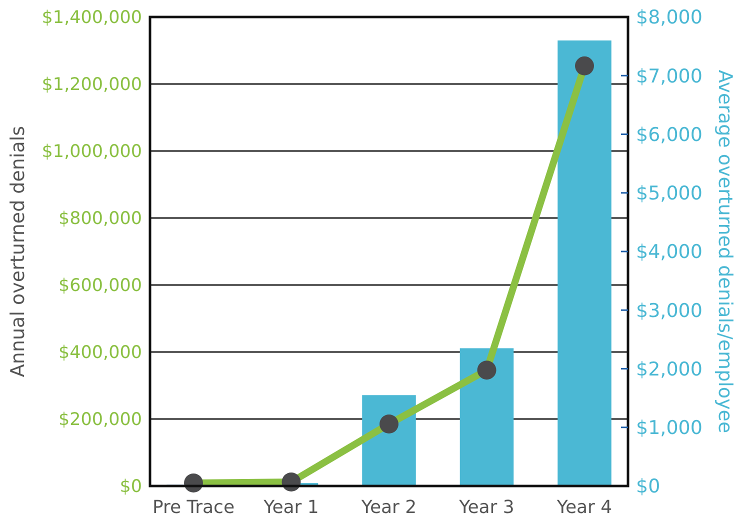 Image resolution: width=741 pixels, height=527 pixels. I want to click on y2-tick-label: $5,000, so click(669, 193).